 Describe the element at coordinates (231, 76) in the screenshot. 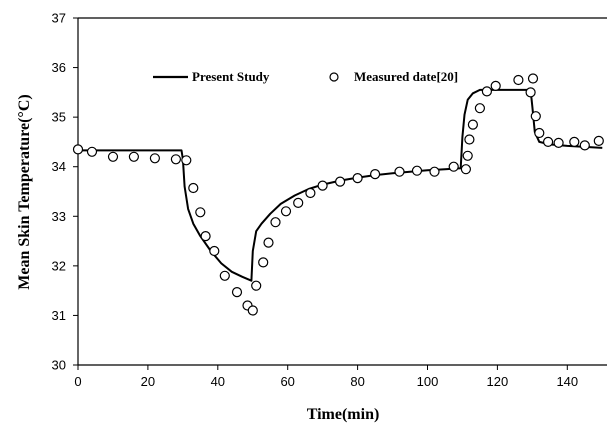

I see `legend-label-present-study: Present Study` at that location.